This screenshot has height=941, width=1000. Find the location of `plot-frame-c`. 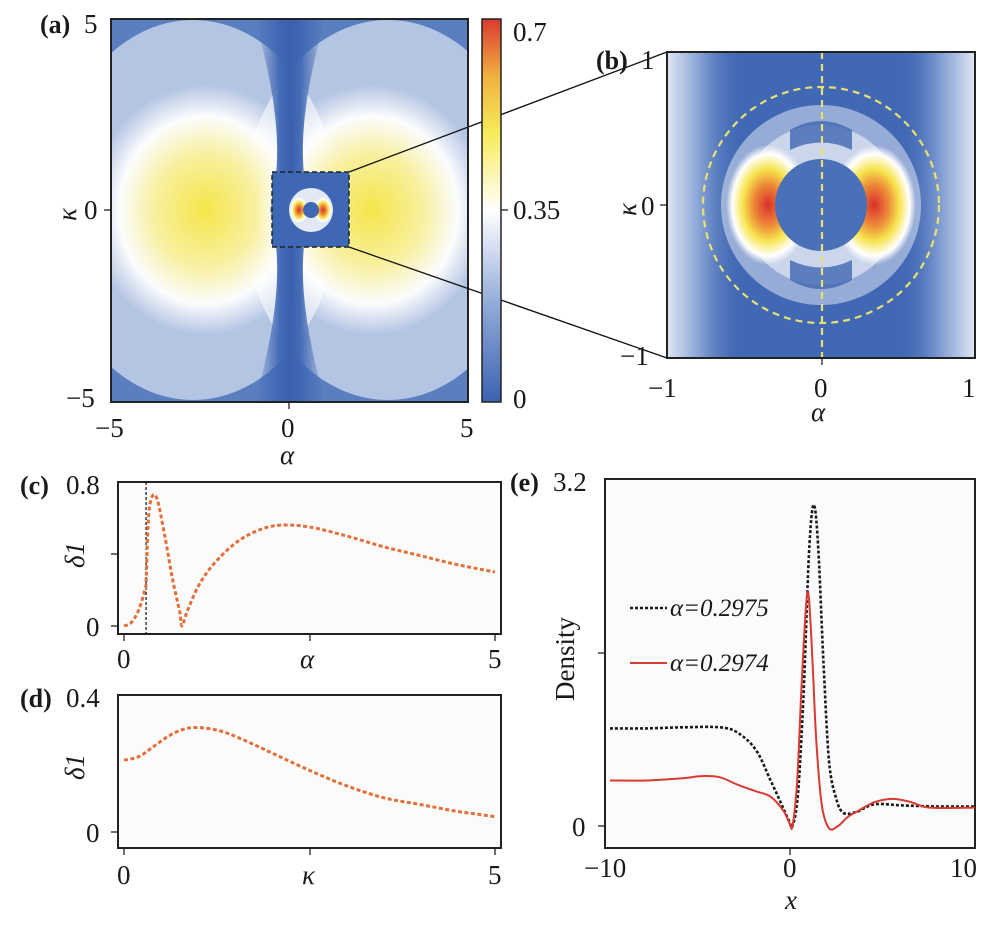

plot-frame-c is located at coordinates (309, 558).